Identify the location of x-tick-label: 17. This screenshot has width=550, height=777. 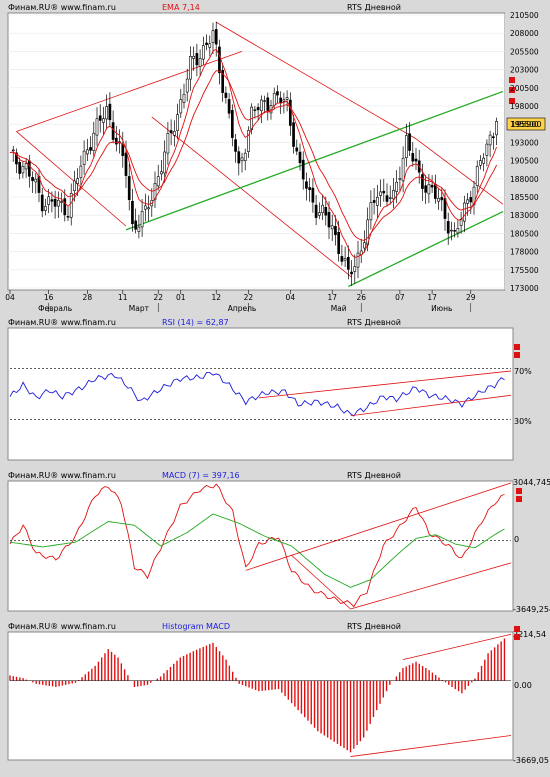
(332, 297).